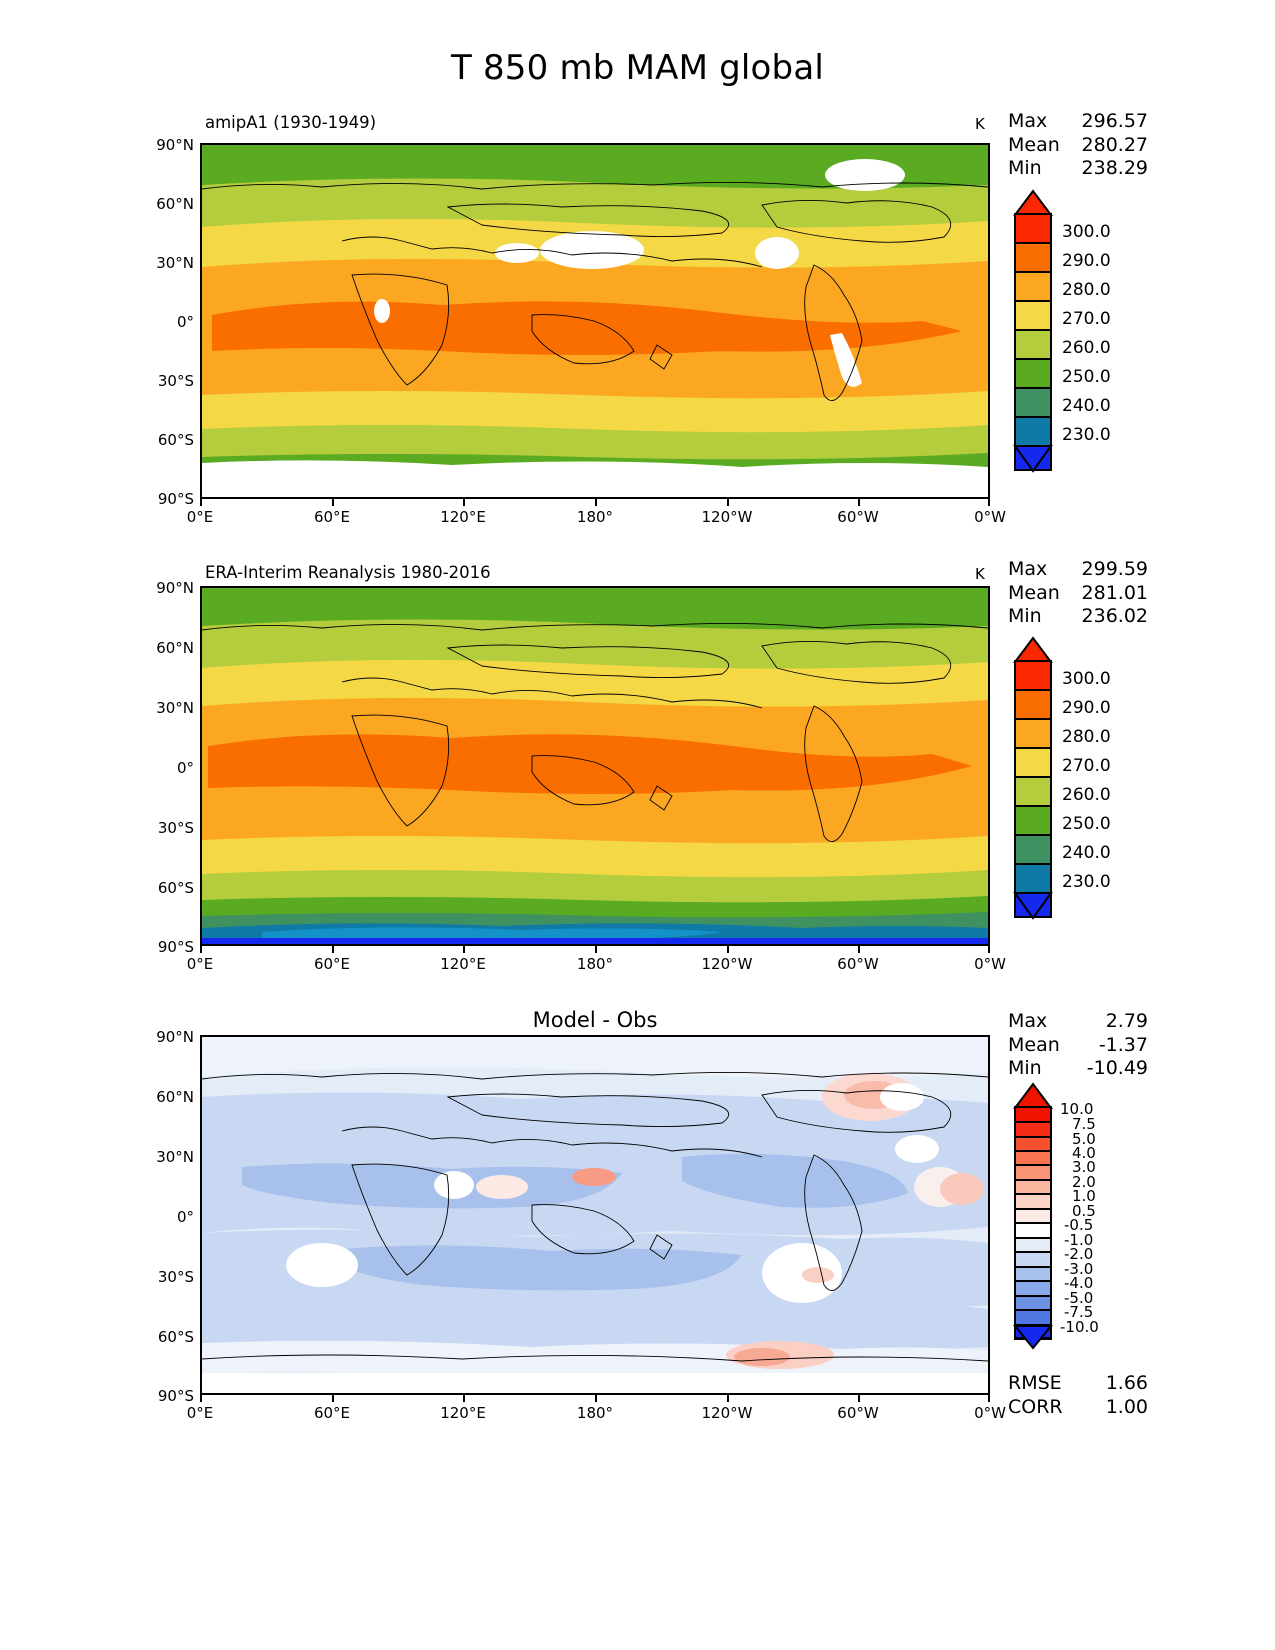  I want to click on stat-value: 281.01, so click(1114, 592).